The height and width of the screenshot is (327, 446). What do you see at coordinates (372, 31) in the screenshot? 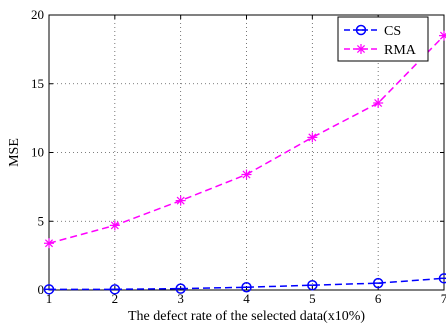
I see `legend-item-cs: CS` at bounding box center [372, 31].